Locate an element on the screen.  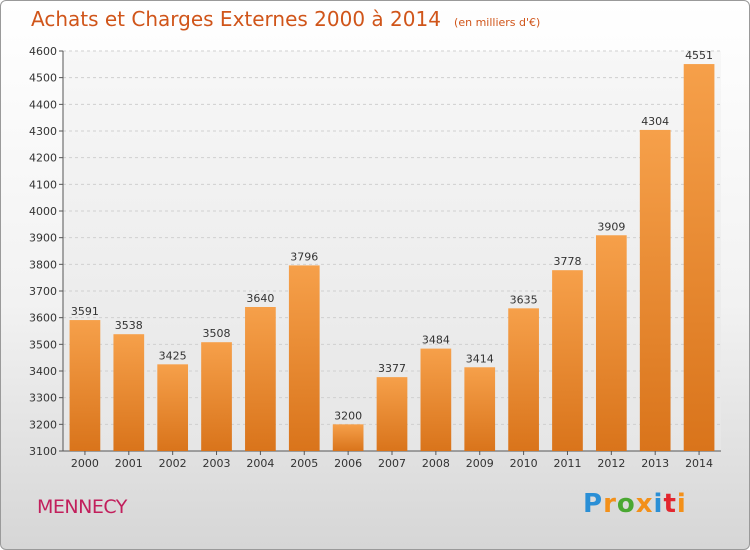
y-tick-label: 4600 is located at coordinates (43, 51).